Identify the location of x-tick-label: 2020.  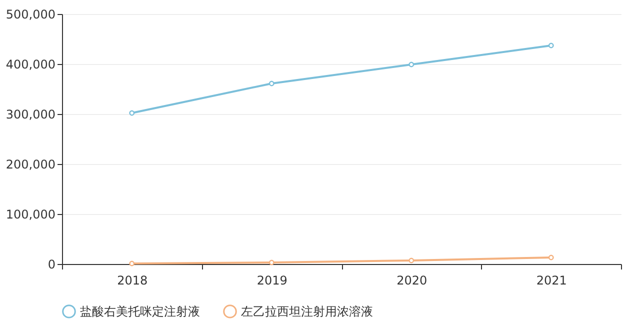
(412, 281).